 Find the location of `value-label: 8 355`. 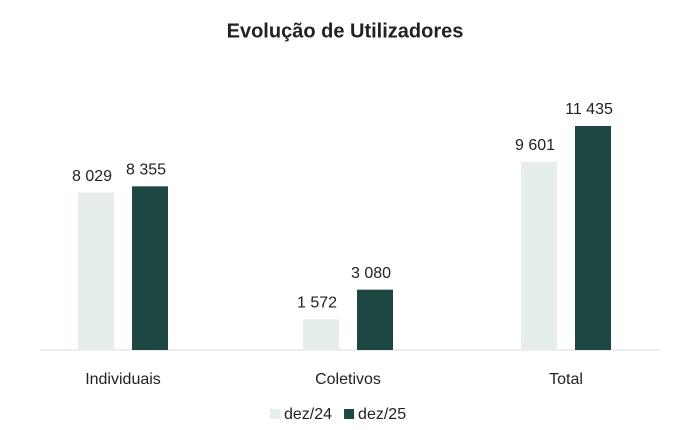

value-label: 8 355 is located at coordinates (146, 170).